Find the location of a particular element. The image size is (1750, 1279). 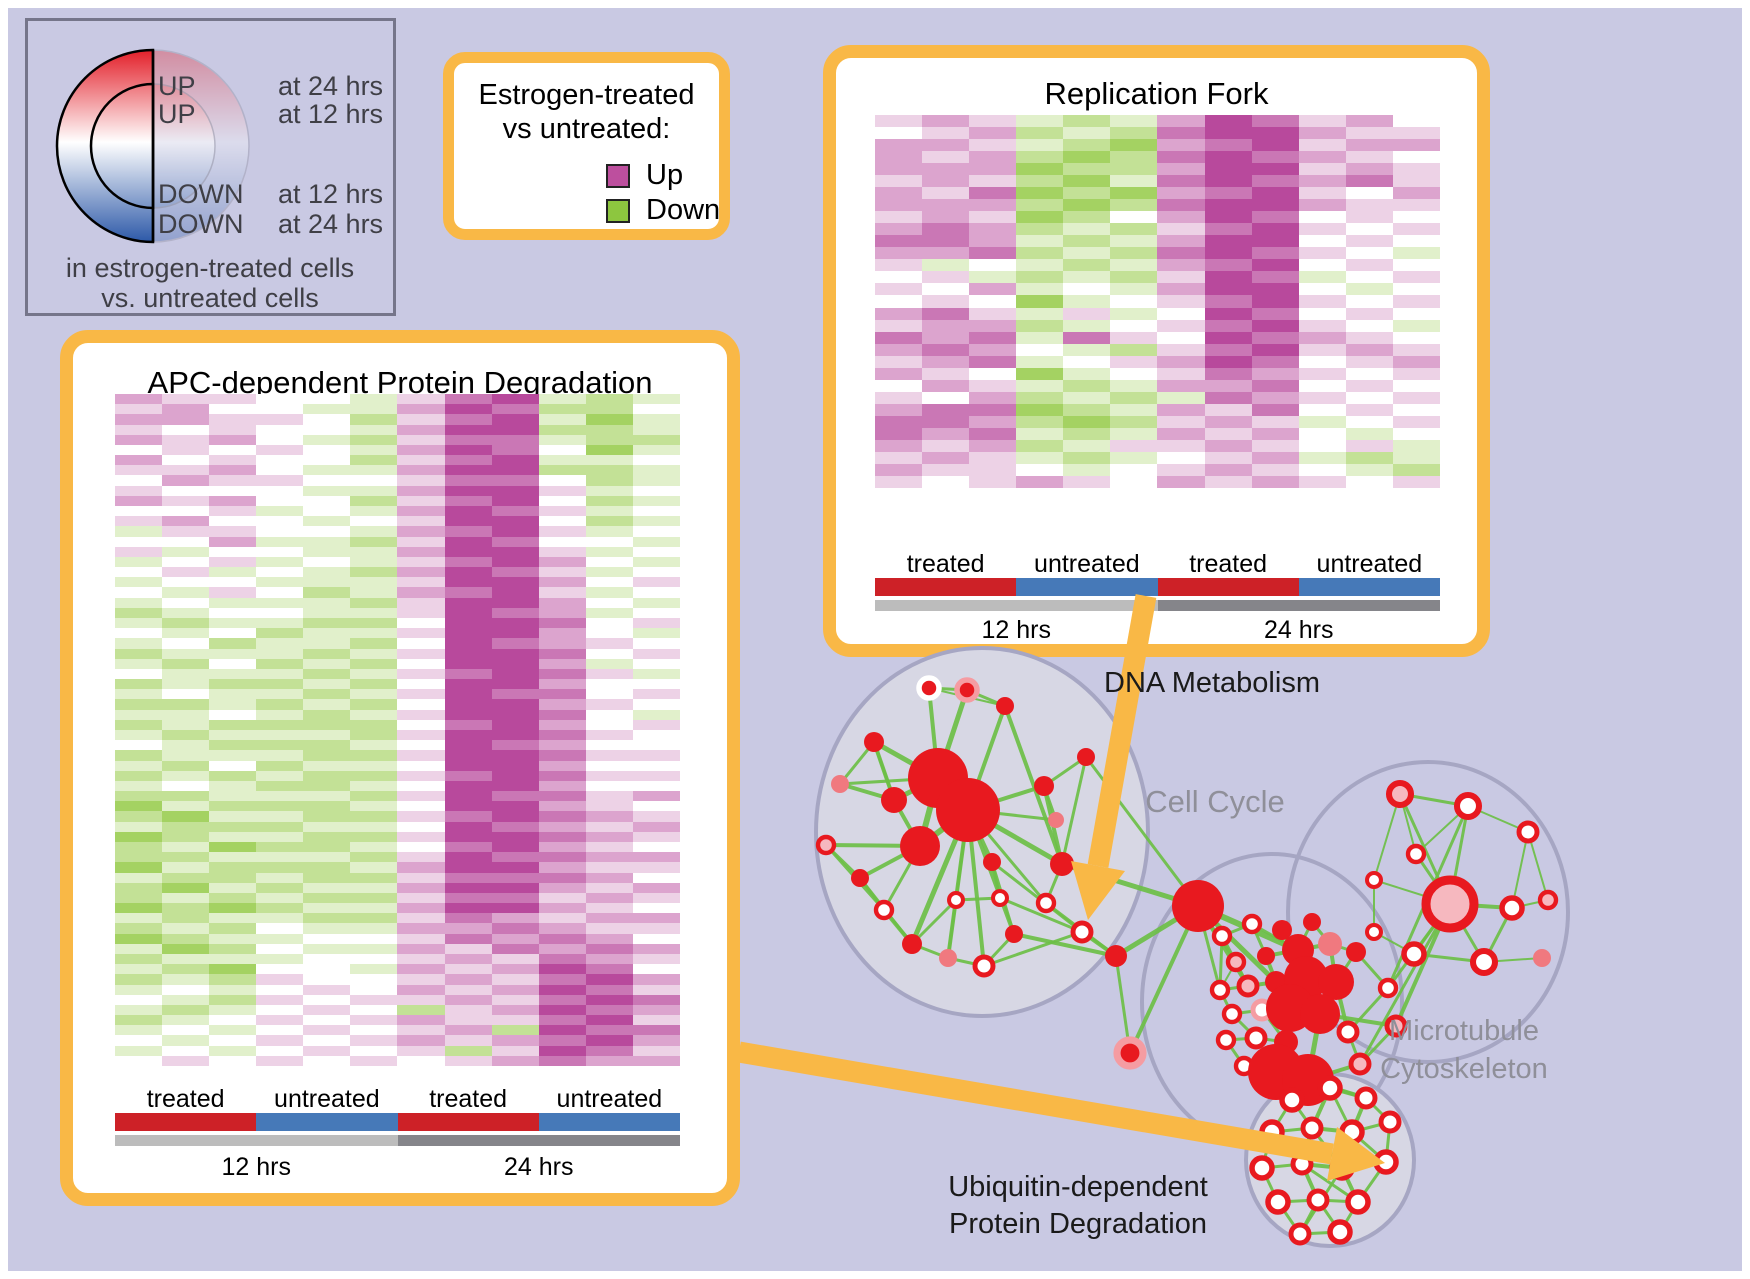

treated-bar-segment is located at coordinates (186, 1122).